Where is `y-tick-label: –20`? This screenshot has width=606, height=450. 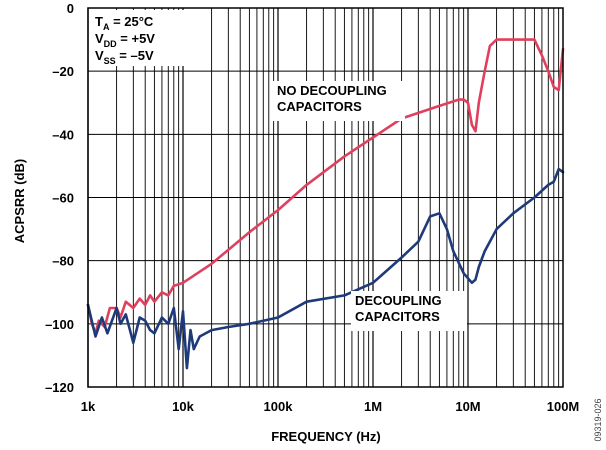
y-tick-label: –20 is located at coordinates (63, 71).